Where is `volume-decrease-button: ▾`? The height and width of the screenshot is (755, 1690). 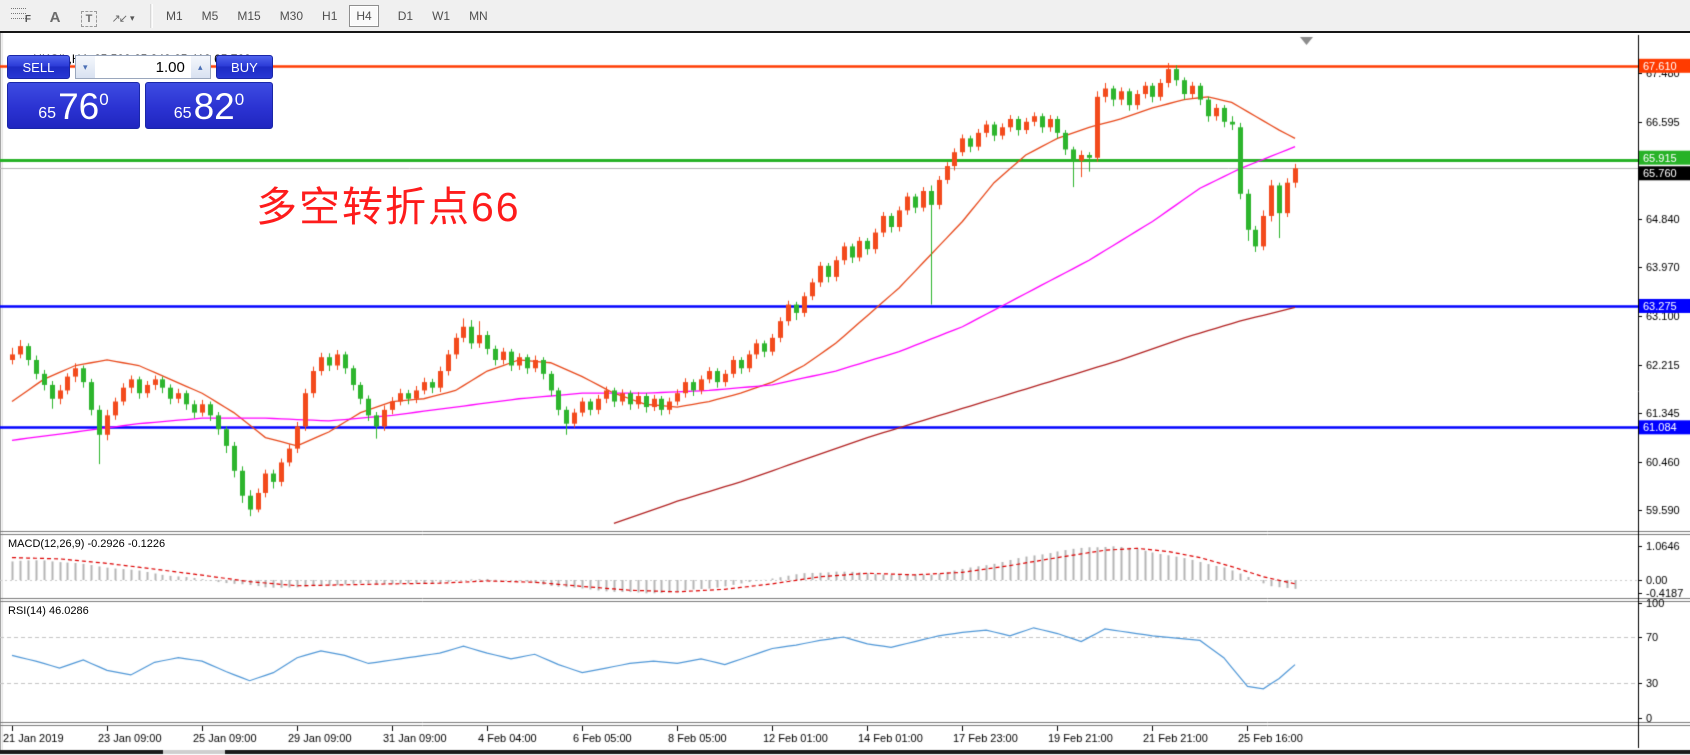
volume-decrease-button: ▾ is located at coordinates (85, 67).